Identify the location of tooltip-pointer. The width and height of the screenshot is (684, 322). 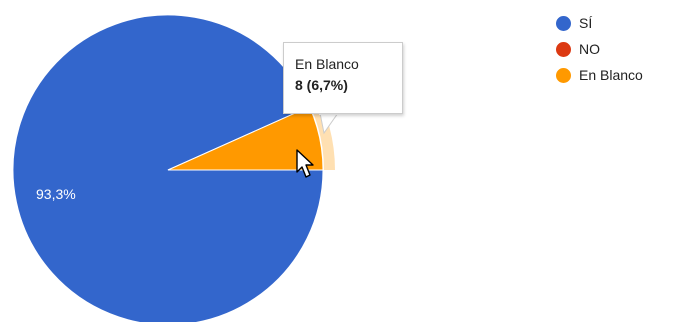
(329, 124).